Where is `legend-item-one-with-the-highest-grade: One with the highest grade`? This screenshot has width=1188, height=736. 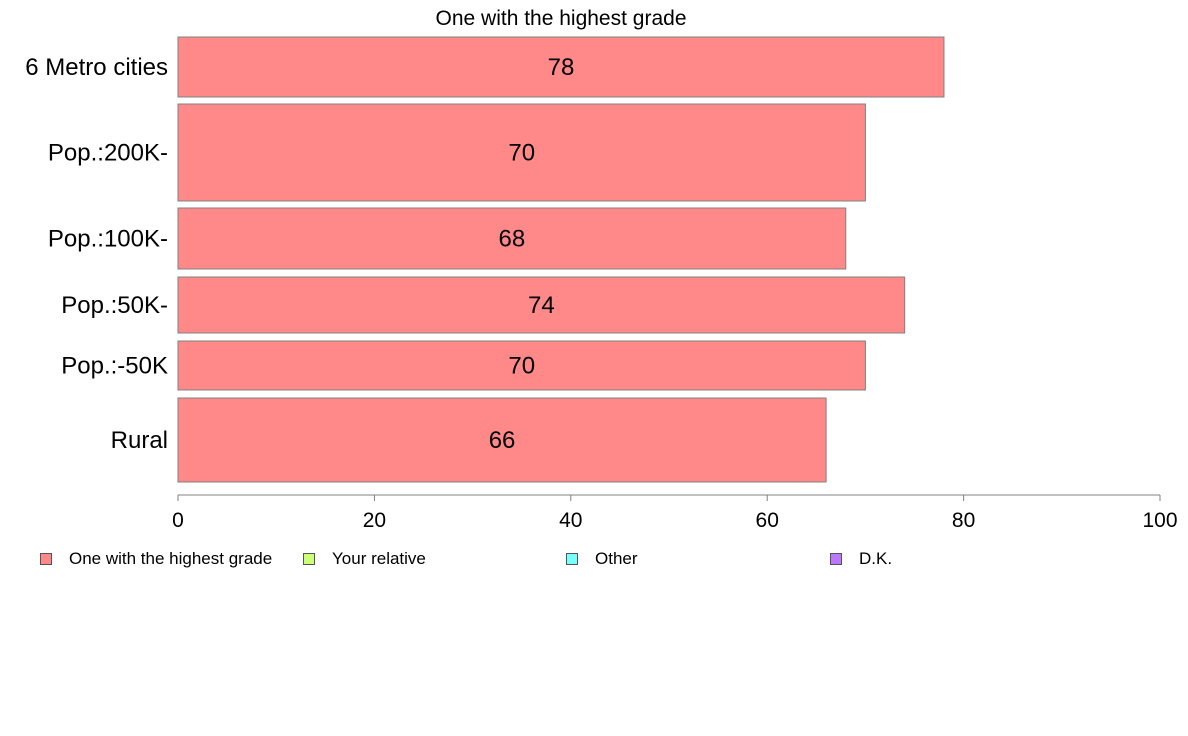 legend-item-one-with-the-highest-grade: One with the highest grade is located at coordinates (156, 559).